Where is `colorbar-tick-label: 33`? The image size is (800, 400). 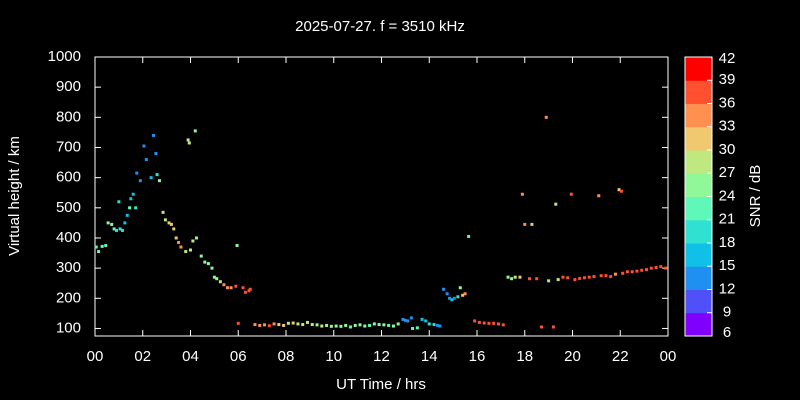 colorbar-tick-label: 33 is located at coordinates (727, 126).